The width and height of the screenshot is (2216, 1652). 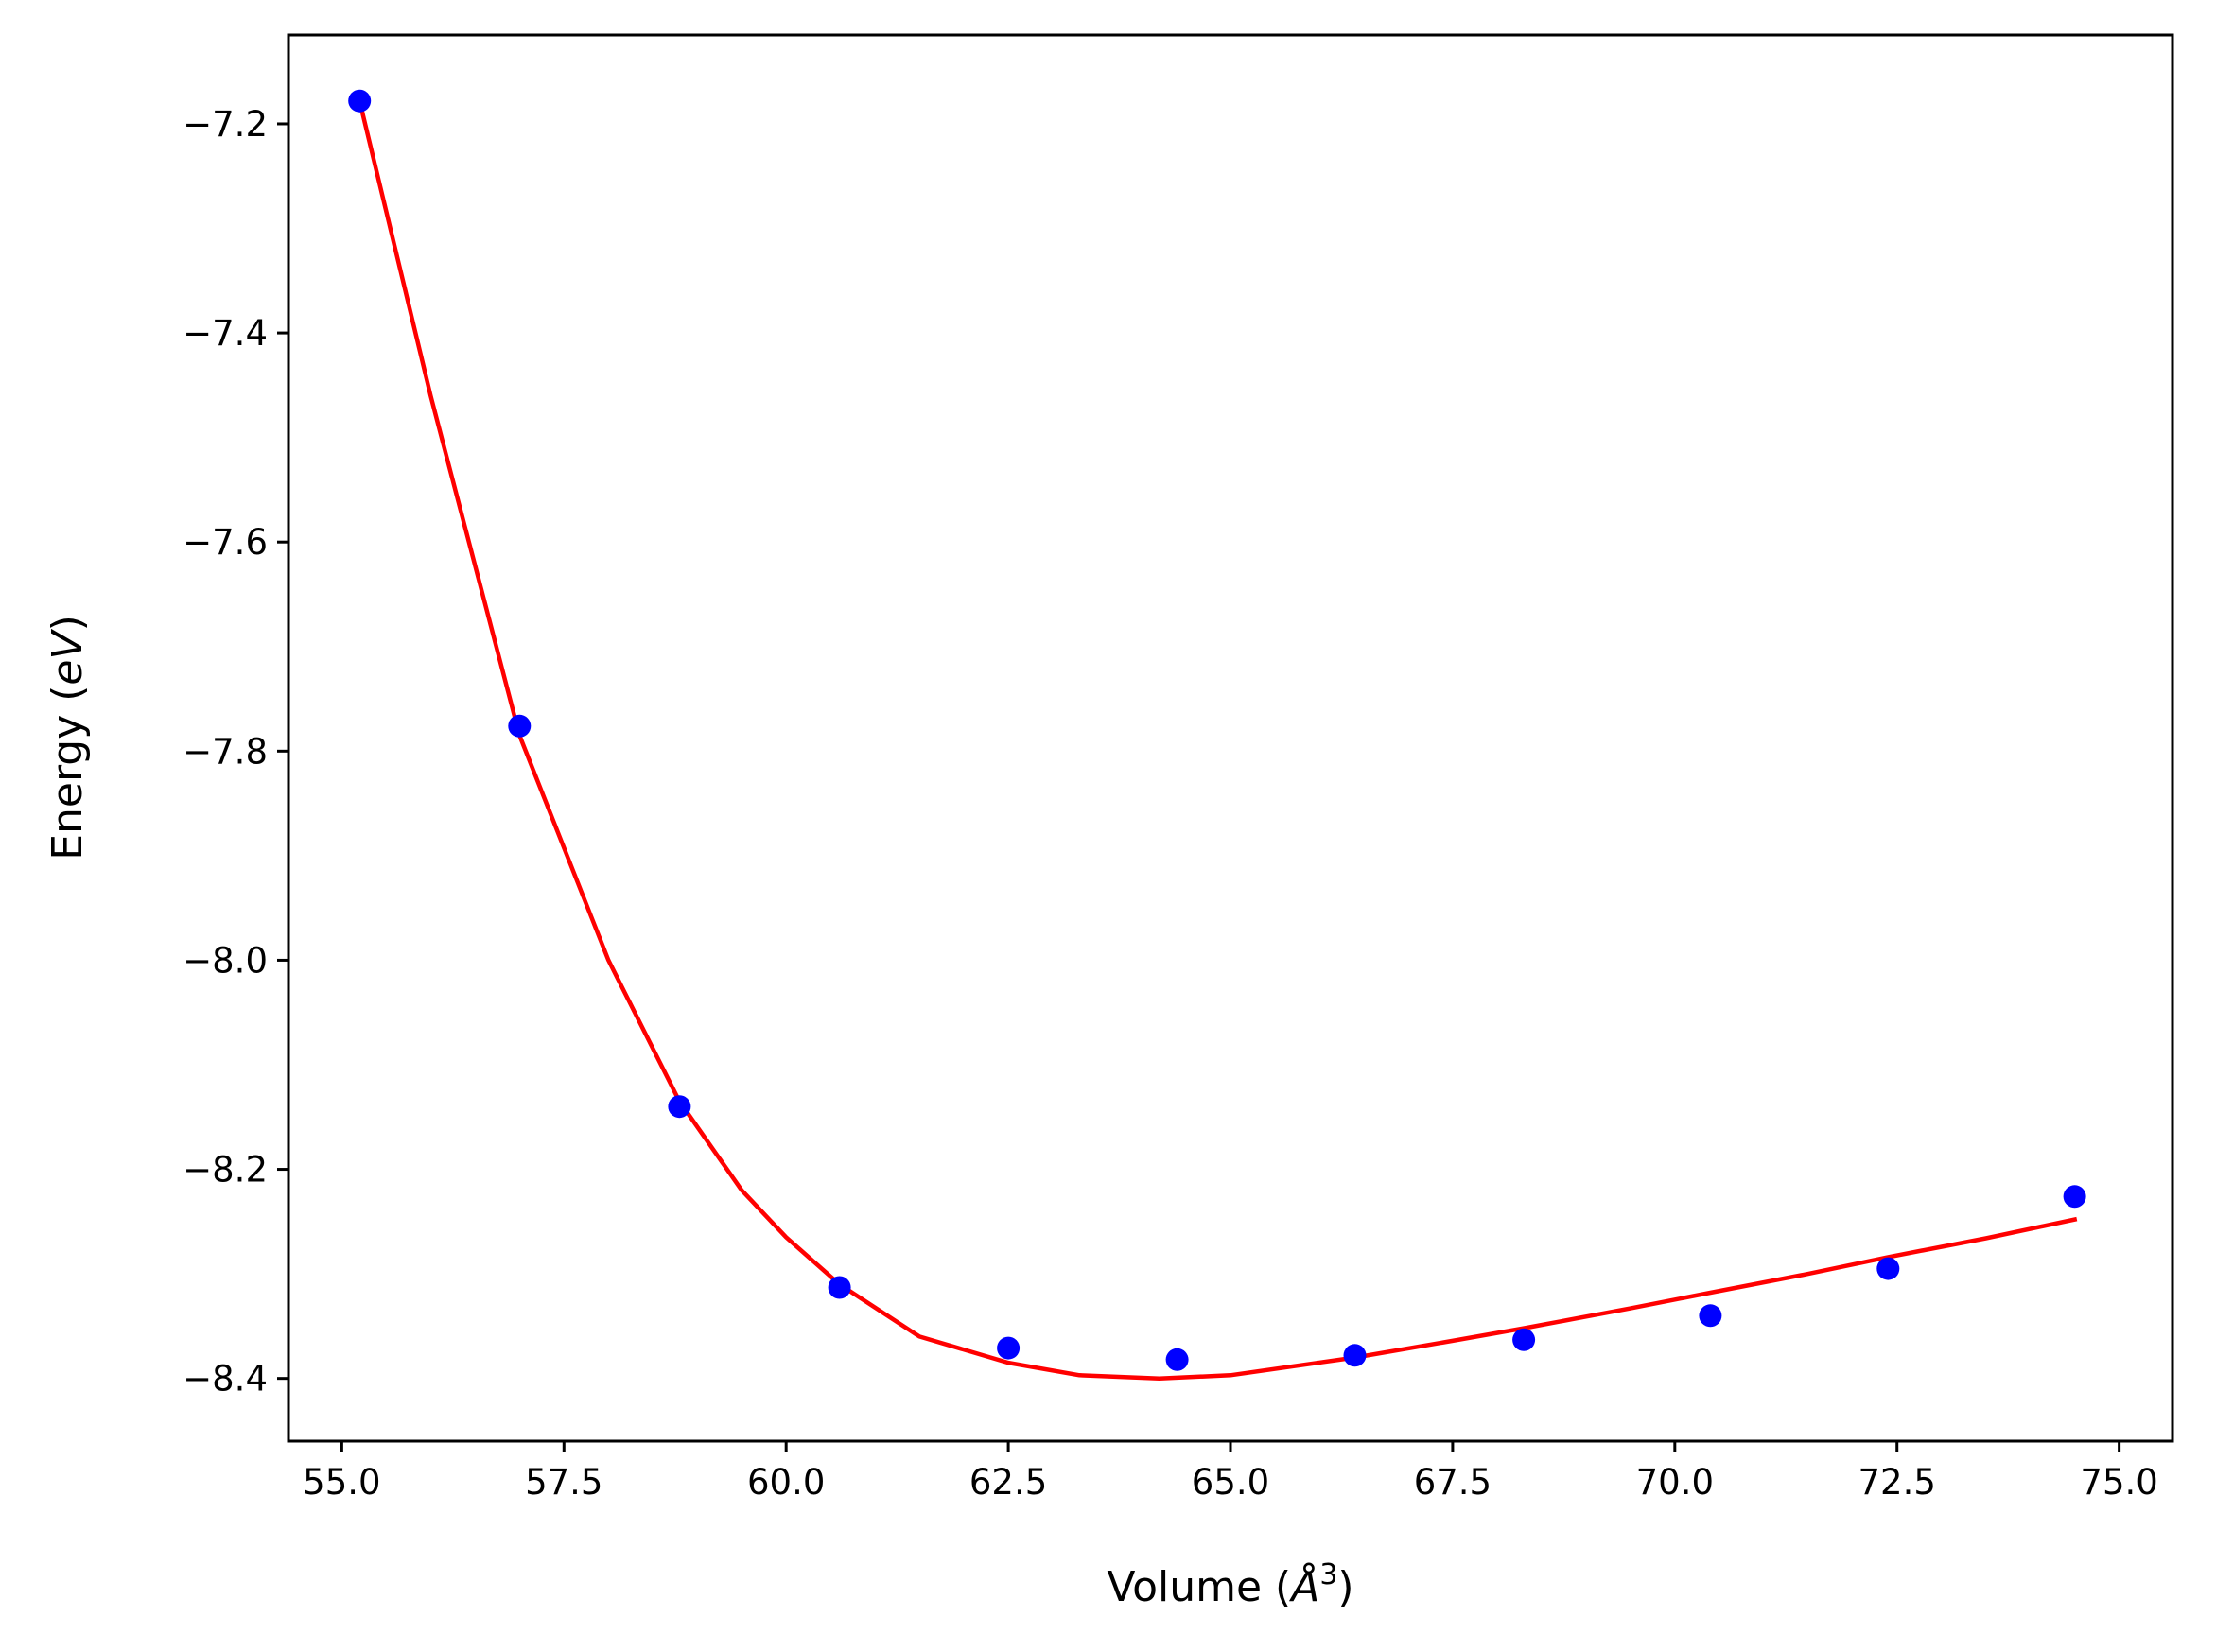 I want to click on x-tick-label: 57.5, so click(x=563, y=1483).